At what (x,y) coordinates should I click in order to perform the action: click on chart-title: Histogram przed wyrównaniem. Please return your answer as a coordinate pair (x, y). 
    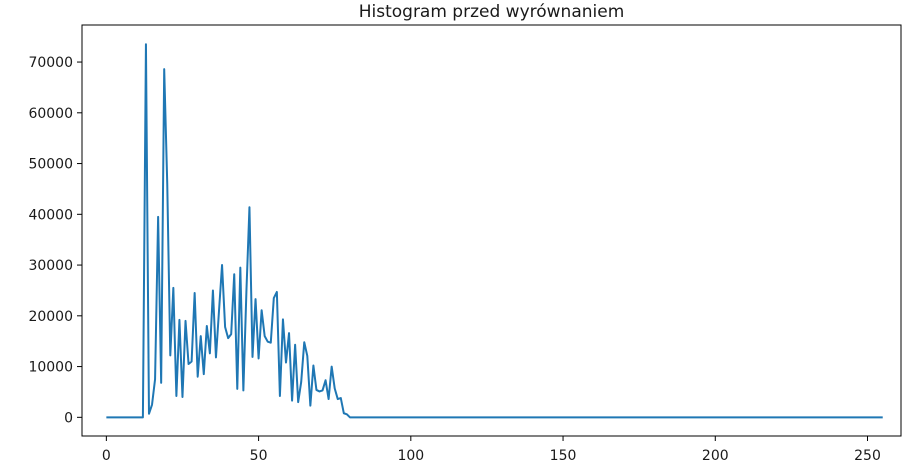
    Looking at the image, I should click on (492, 12).